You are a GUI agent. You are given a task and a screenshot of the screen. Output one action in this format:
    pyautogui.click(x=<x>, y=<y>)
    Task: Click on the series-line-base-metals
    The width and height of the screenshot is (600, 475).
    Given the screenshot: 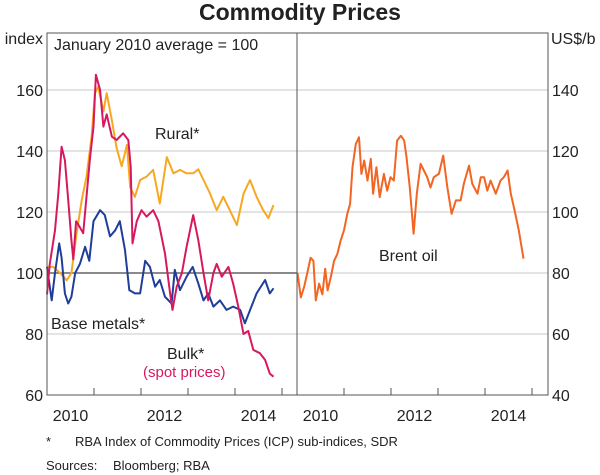 What is the action you would take?
    pyautogui.click(x=160, y=267)
    